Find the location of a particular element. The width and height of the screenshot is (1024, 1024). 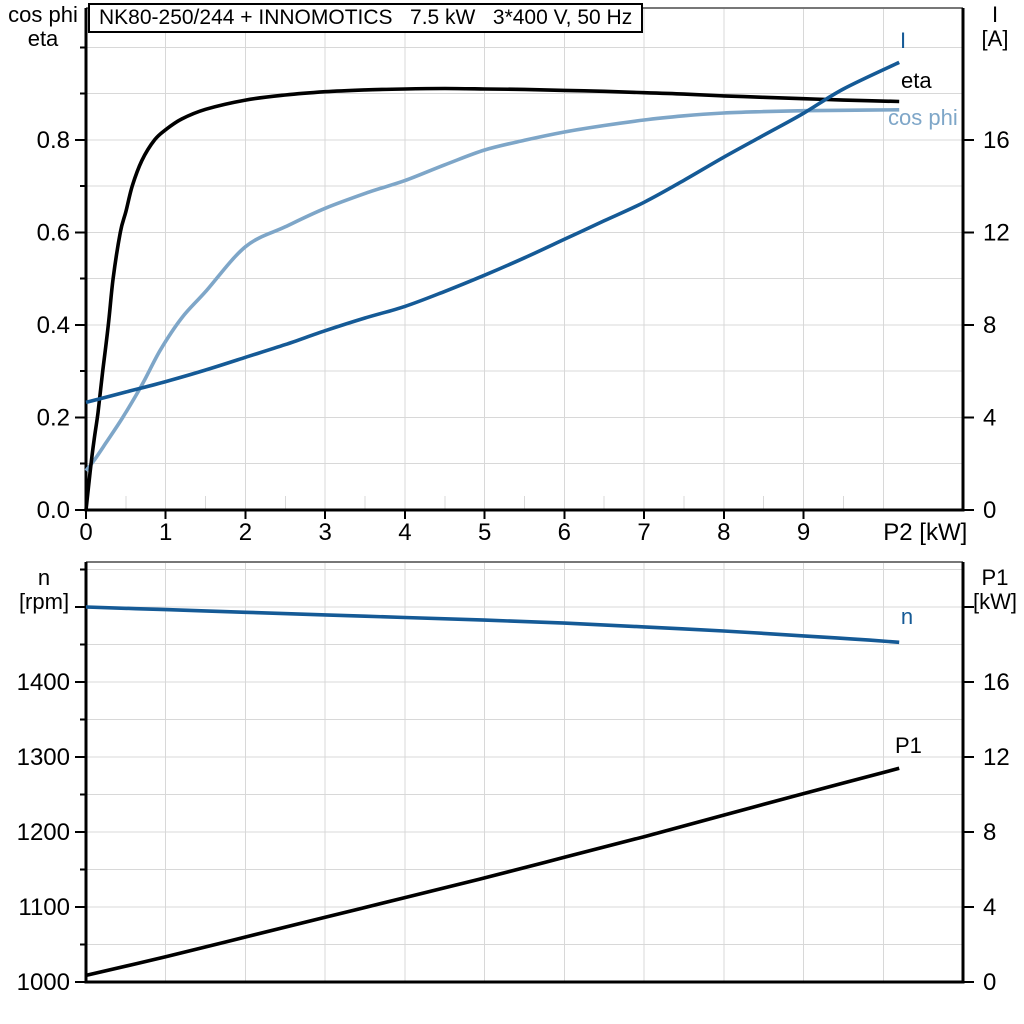

left-tick-label: 1200 is located at coordinates (43, 832).